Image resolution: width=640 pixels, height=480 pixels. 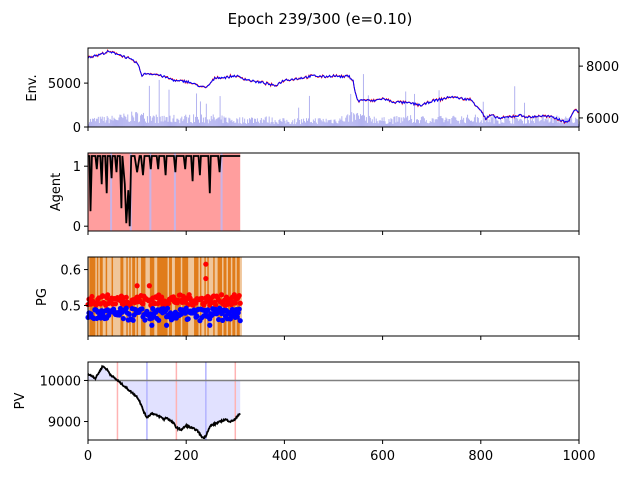 What do you see at coordinates (333, 98) in the screenshot?
I see `env-axis: 0 5000 6000 8000` at bounding box center [333, 98].